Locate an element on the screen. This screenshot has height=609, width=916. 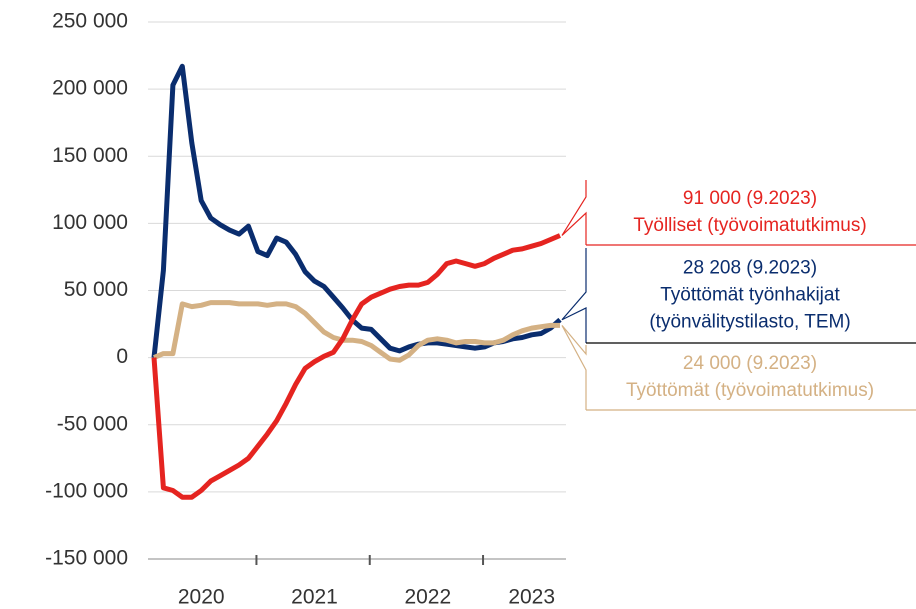
y-tick-label: 0 is located at coordinates (122, 356).